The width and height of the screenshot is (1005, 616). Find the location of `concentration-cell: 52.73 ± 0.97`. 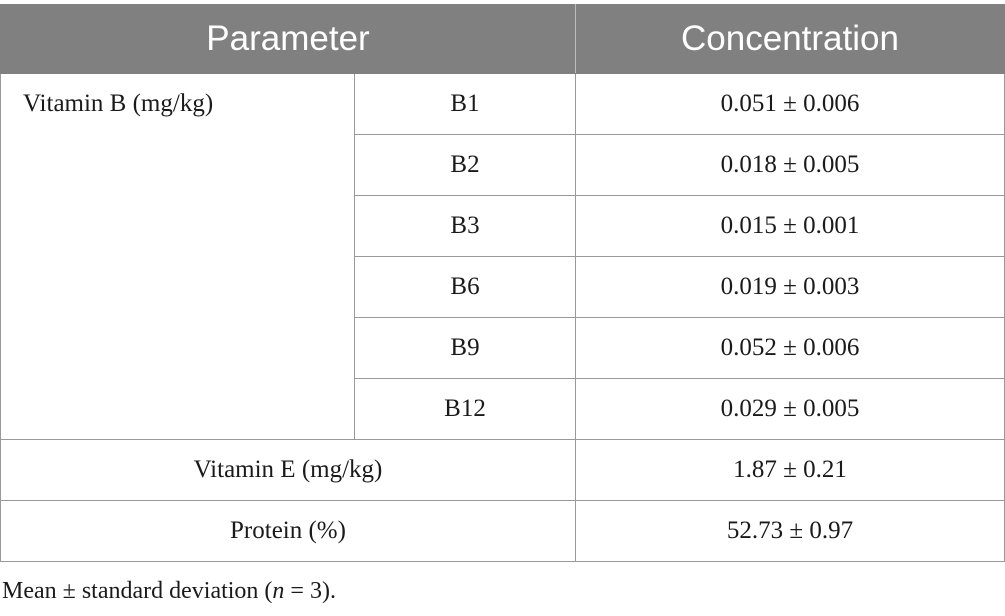

concentration-cell: 52.73 ± 0.97 is located at coordinates (790, 531).